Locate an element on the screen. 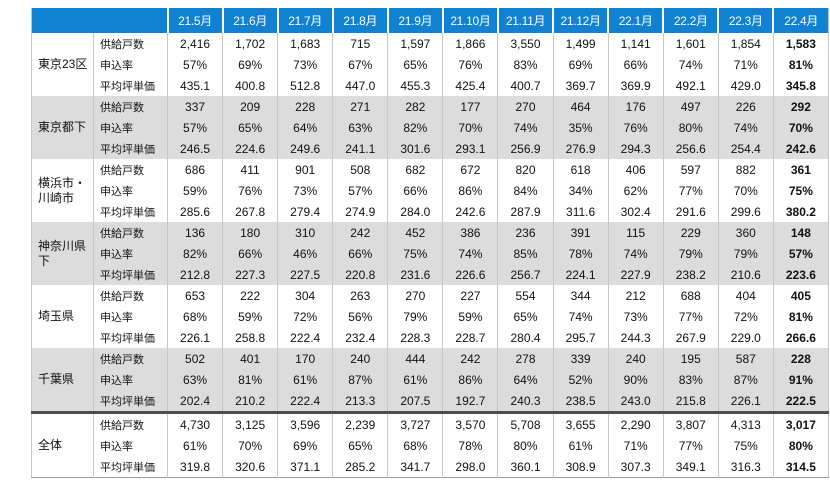 Image resolution: width=830 pixels, height=487 pixels. value-cell: 63% is located at coordinates (194, 379).